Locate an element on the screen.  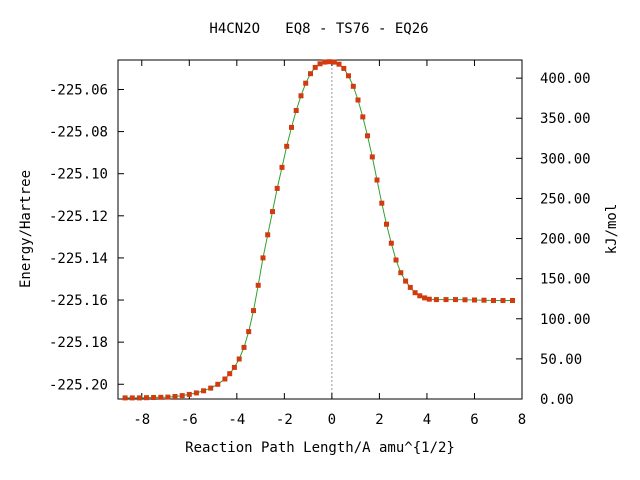
y-tick-label: -225.10 is located at coordinates (78, 175).